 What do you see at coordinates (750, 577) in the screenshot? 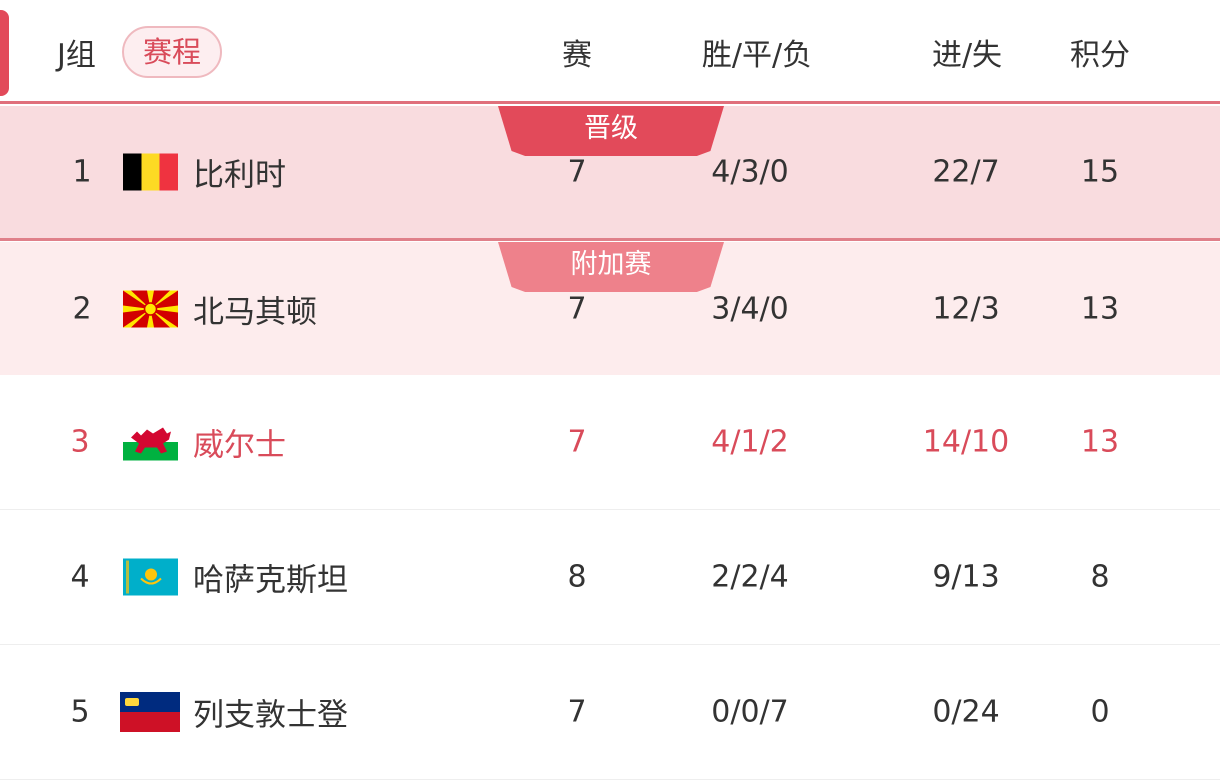
I see `wdl: 2/2/4` at bounding box center [750, 577].